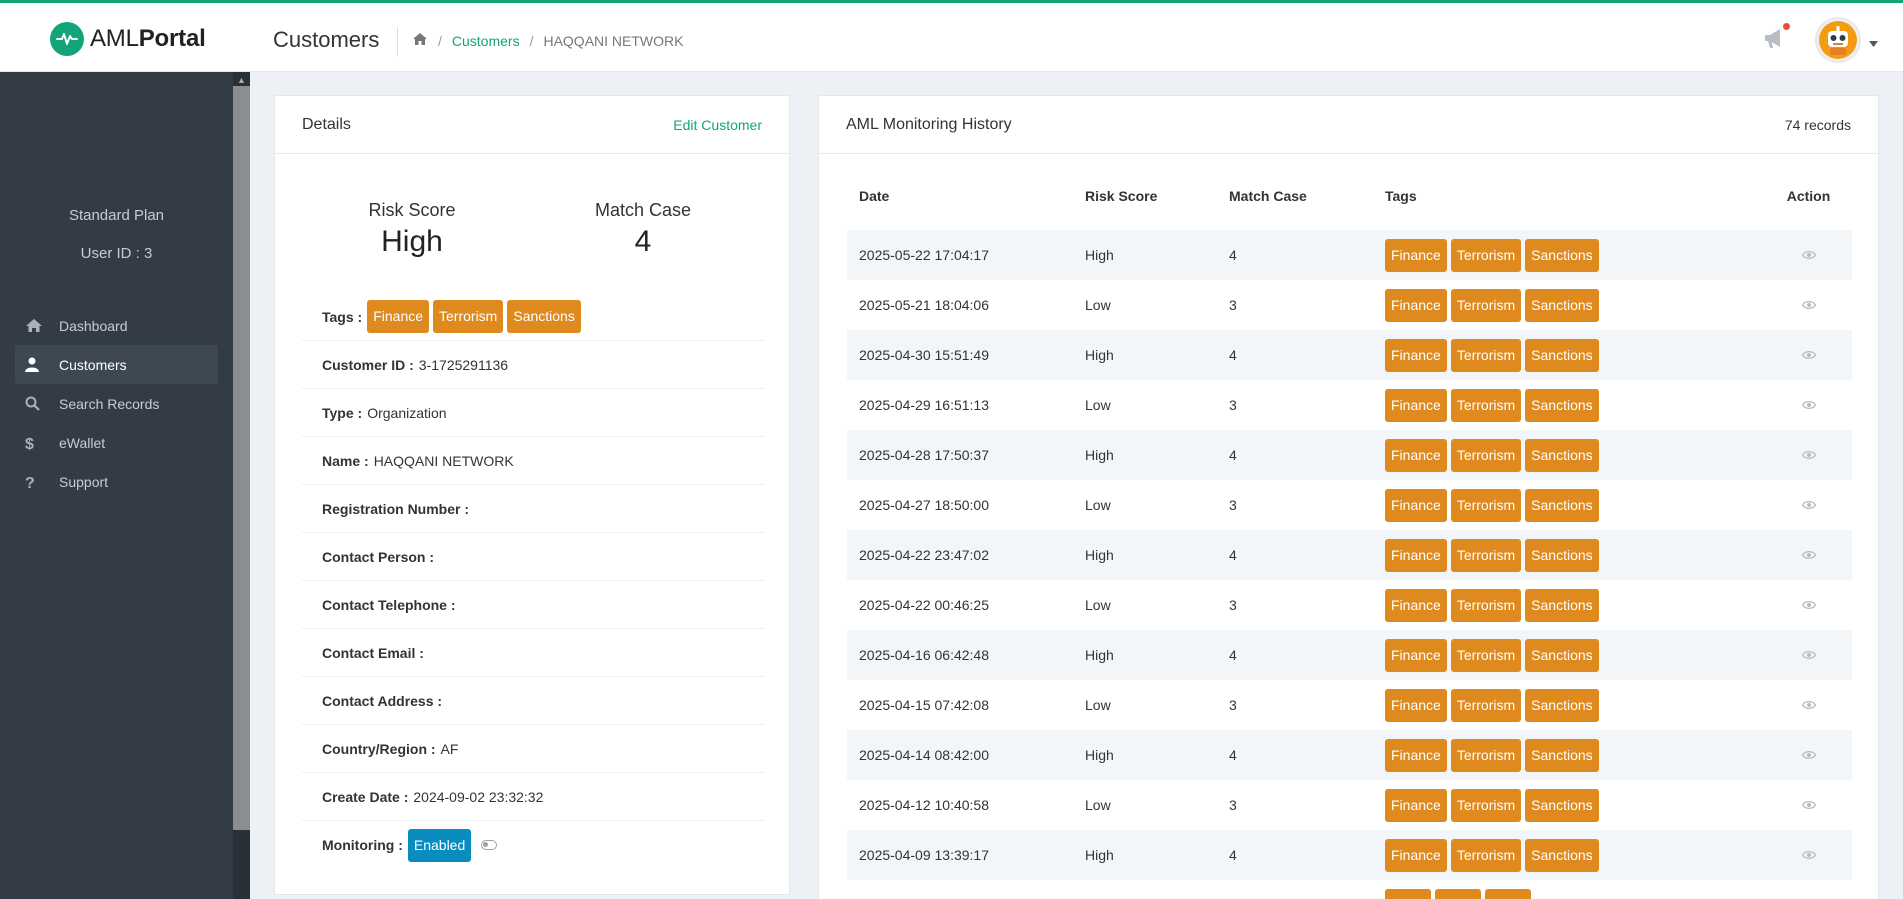 The height and width of the screenshot is (899, 1903). I want to click on notification-dot, so click(1786, 26).